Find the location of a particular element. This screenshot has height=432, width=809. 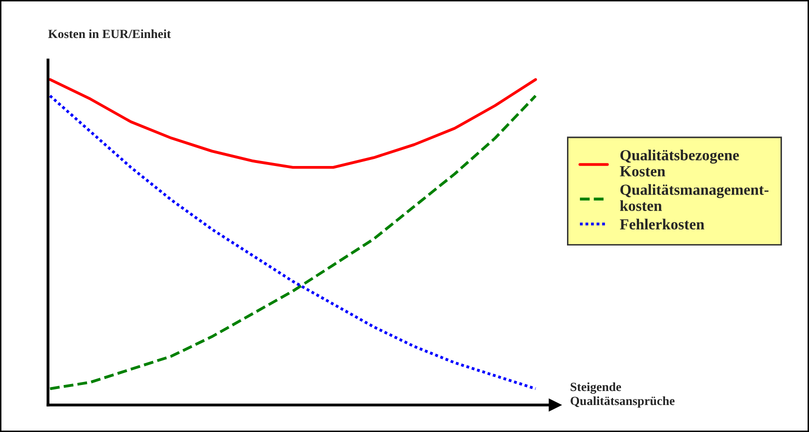

legend-label: Qualitätsmanagement- kosten is located at coordinates (694, 197).